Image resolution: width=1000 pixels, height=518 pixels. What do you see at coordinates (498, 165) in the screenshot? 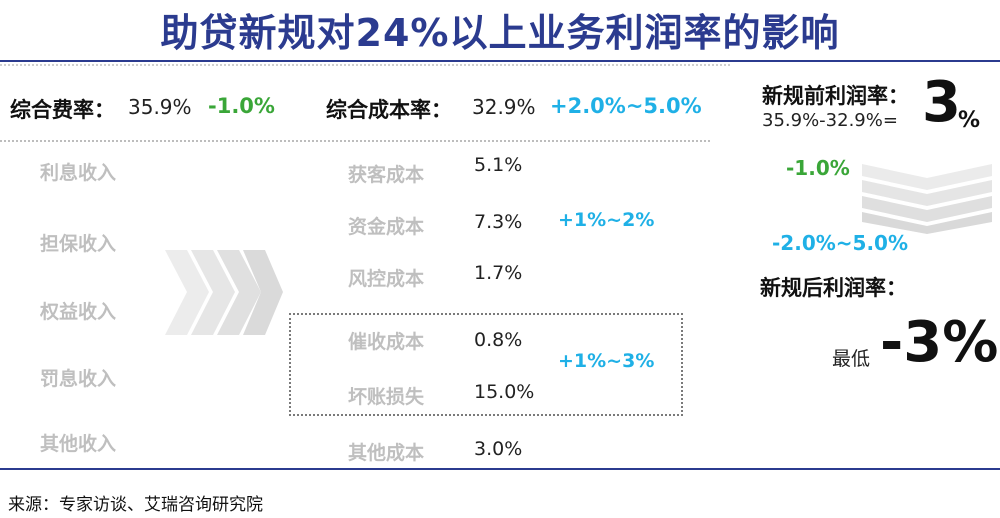
I see `cost-item-value: 5.1%` at bounding box center [498, 165].